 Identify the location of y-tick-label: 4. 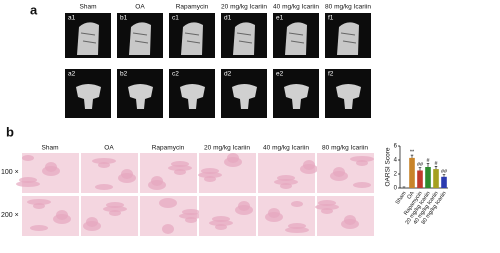
(396, 161).